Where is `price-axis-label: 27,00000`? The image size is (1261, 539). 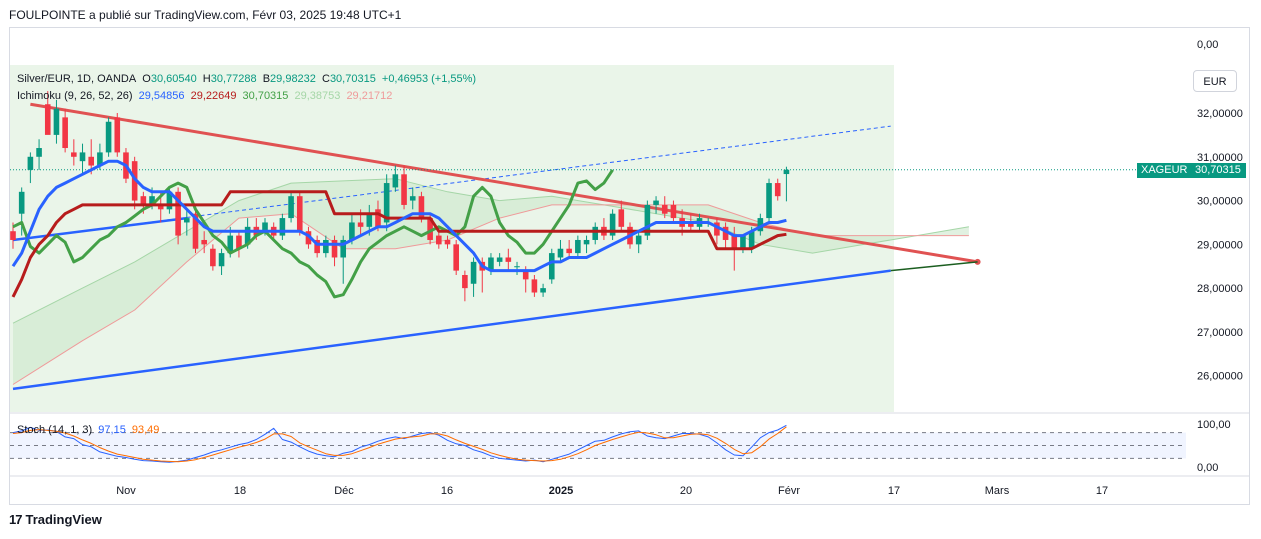
price-axis-label: 27,00000 is located at coordinates (1220, 333).